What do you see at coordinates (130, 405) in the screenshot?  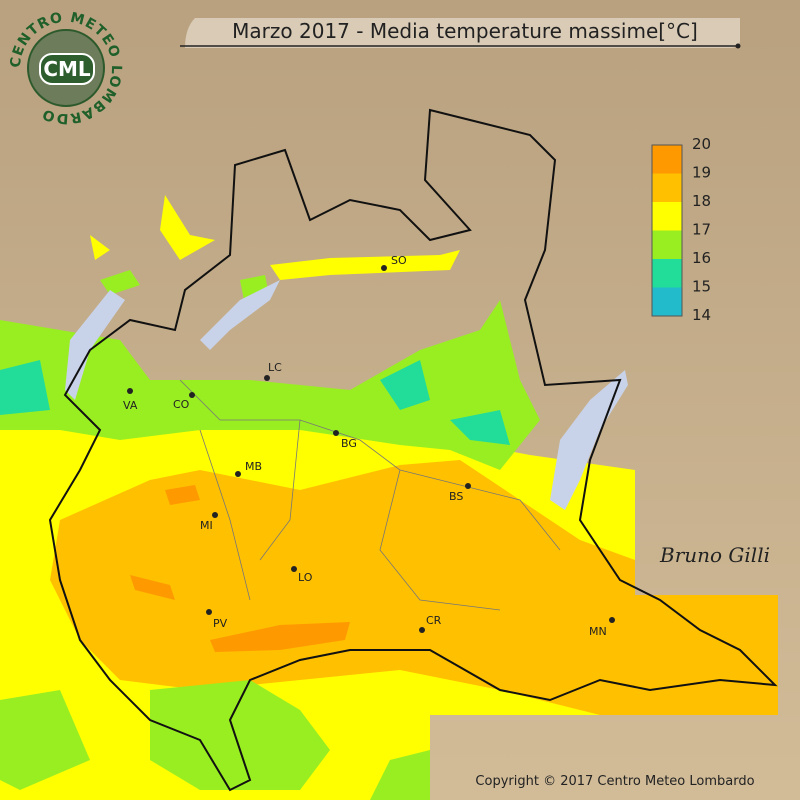 I see `city-label: VA` at bounding box center [130, 405].